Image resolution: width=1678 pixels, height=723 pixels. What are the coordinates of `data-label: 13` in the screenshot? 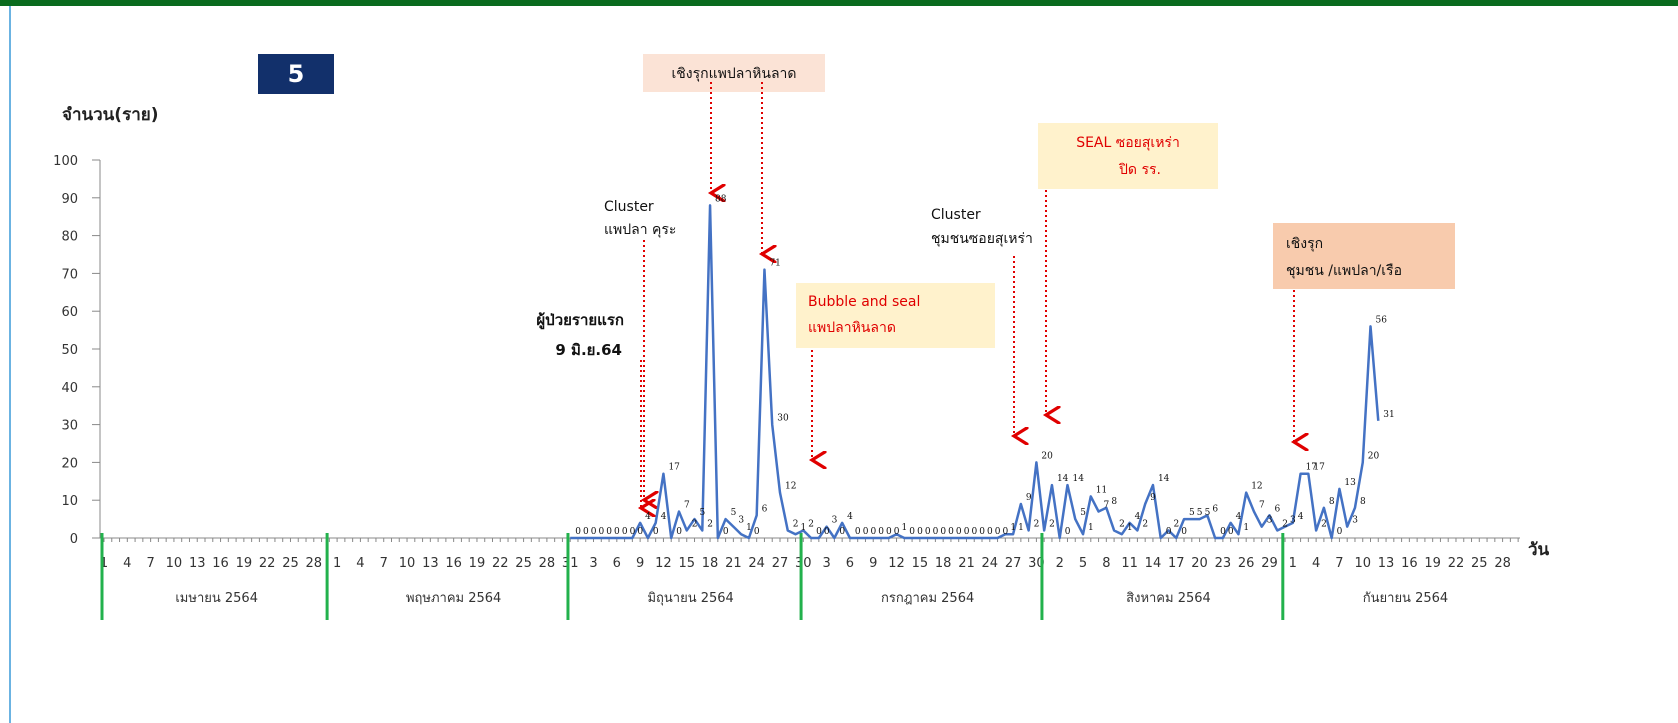 It's located at (1350, 483).